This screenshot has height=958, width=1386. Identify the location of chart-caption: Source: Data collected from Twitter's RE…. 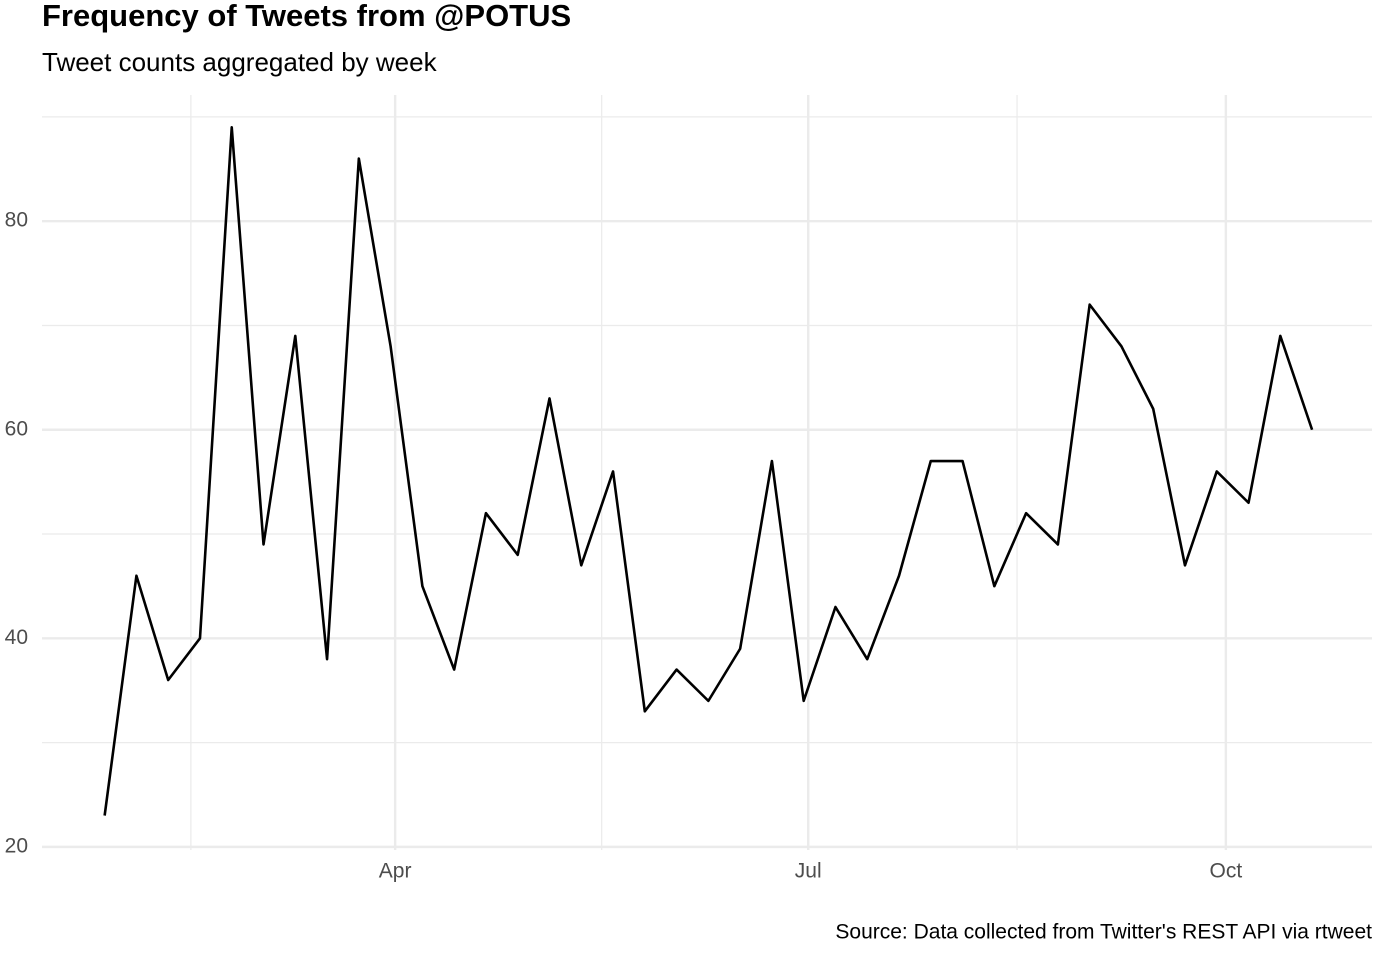
(1103, 932).